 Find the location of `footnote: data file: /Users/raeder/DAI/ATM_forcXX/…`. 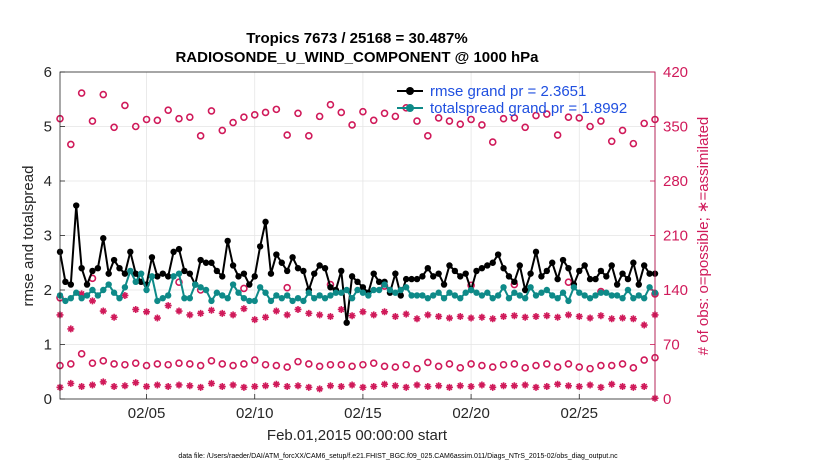

footnote: data file: /Users/raeder/DAI/ATM_forcXX/… is located at coordinates (398, 456).